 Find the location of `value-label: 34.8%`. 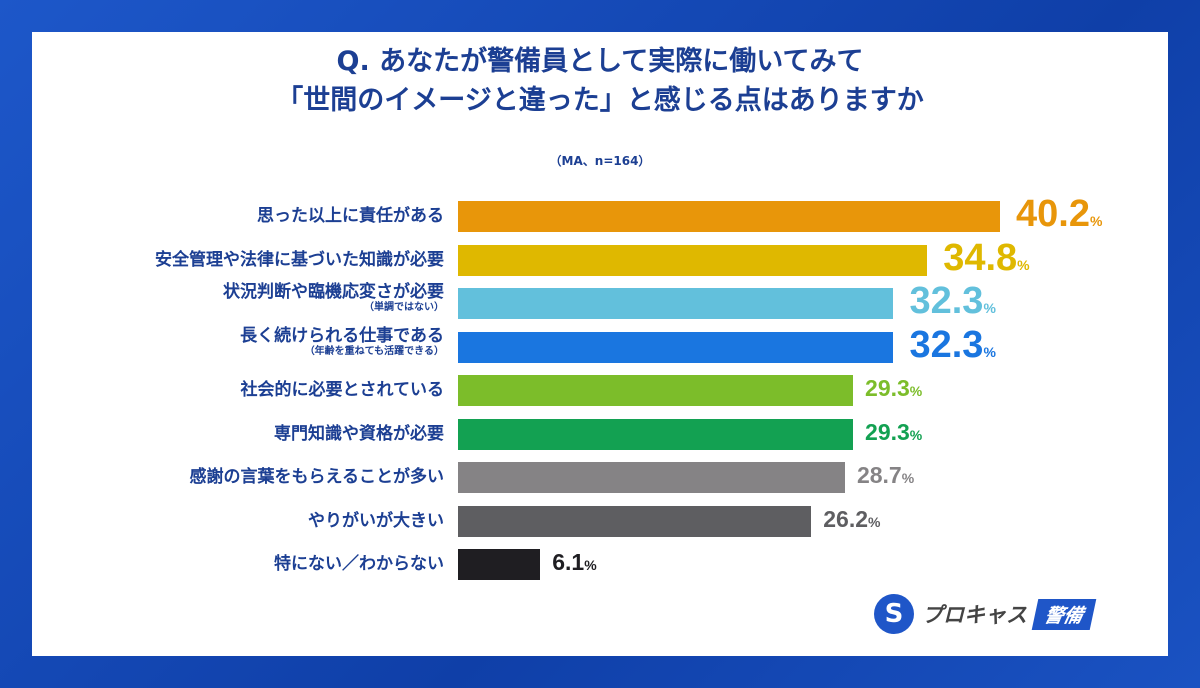

value-label: 34.8% is located at coordinates (986, 258).